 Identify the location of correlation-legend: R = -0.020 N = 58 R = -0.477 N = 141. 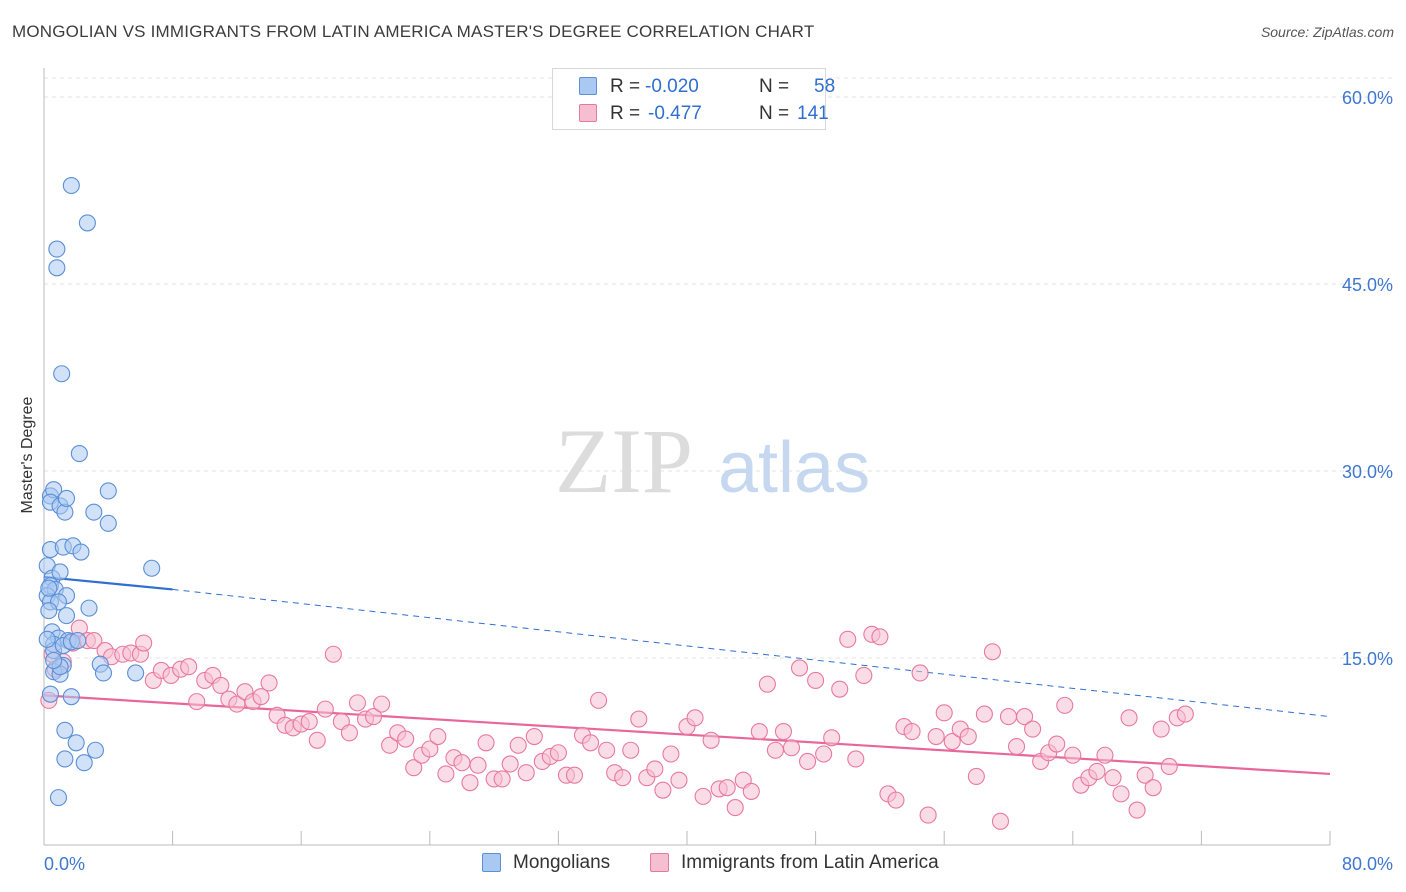
(693, 99).